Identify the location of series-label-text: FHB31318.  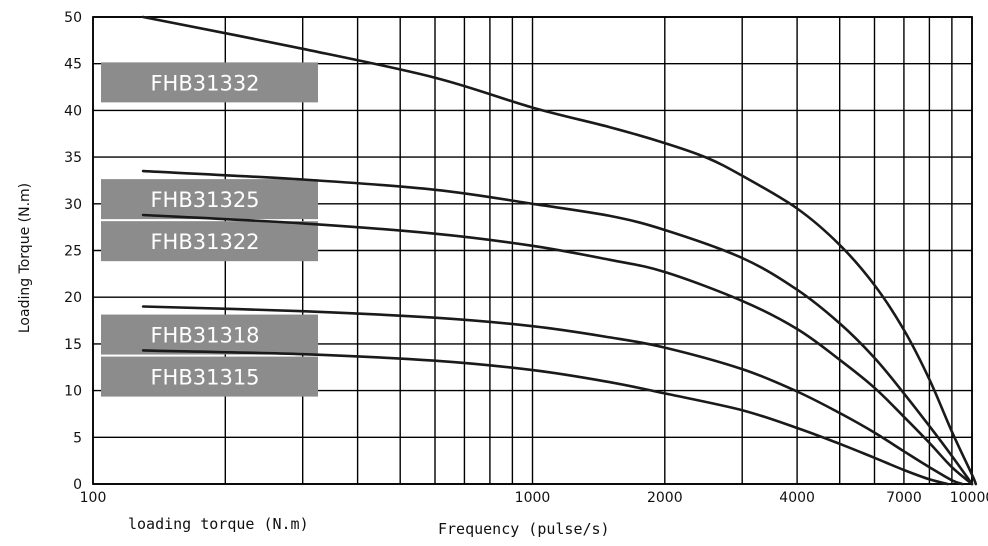
(204, 336).